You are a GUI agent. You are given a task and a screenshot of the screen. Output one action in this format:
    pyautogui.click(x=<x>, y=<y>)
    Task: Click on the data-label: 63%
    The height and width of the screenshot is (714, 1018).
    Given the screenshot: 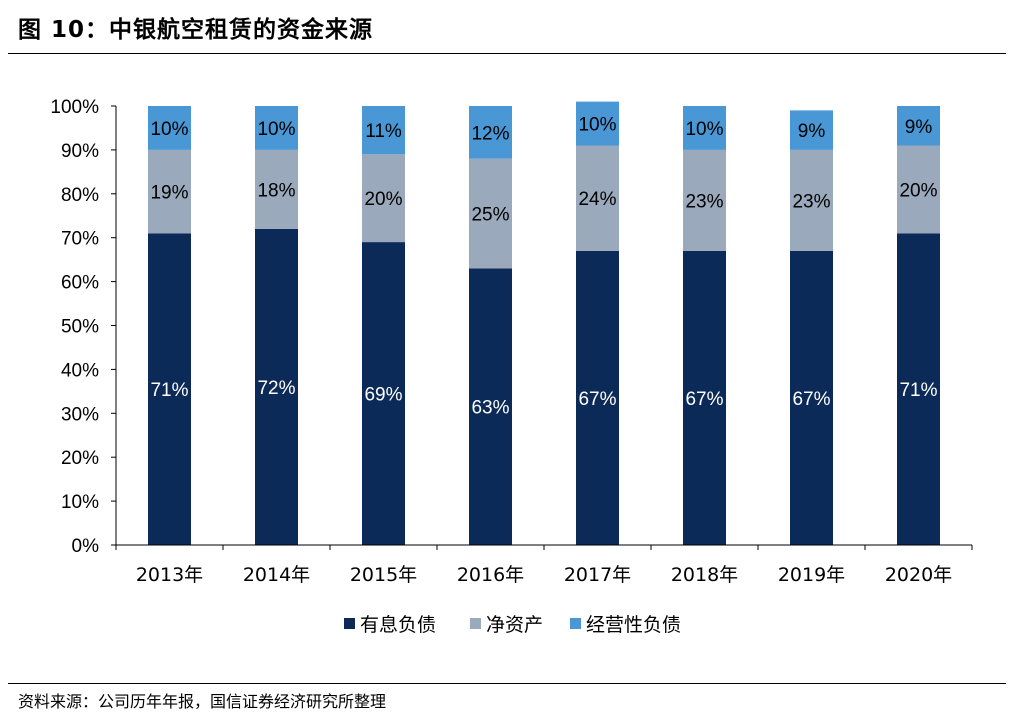 What is the action you would take?
    pyautogui.click(x=490, y=408)
    